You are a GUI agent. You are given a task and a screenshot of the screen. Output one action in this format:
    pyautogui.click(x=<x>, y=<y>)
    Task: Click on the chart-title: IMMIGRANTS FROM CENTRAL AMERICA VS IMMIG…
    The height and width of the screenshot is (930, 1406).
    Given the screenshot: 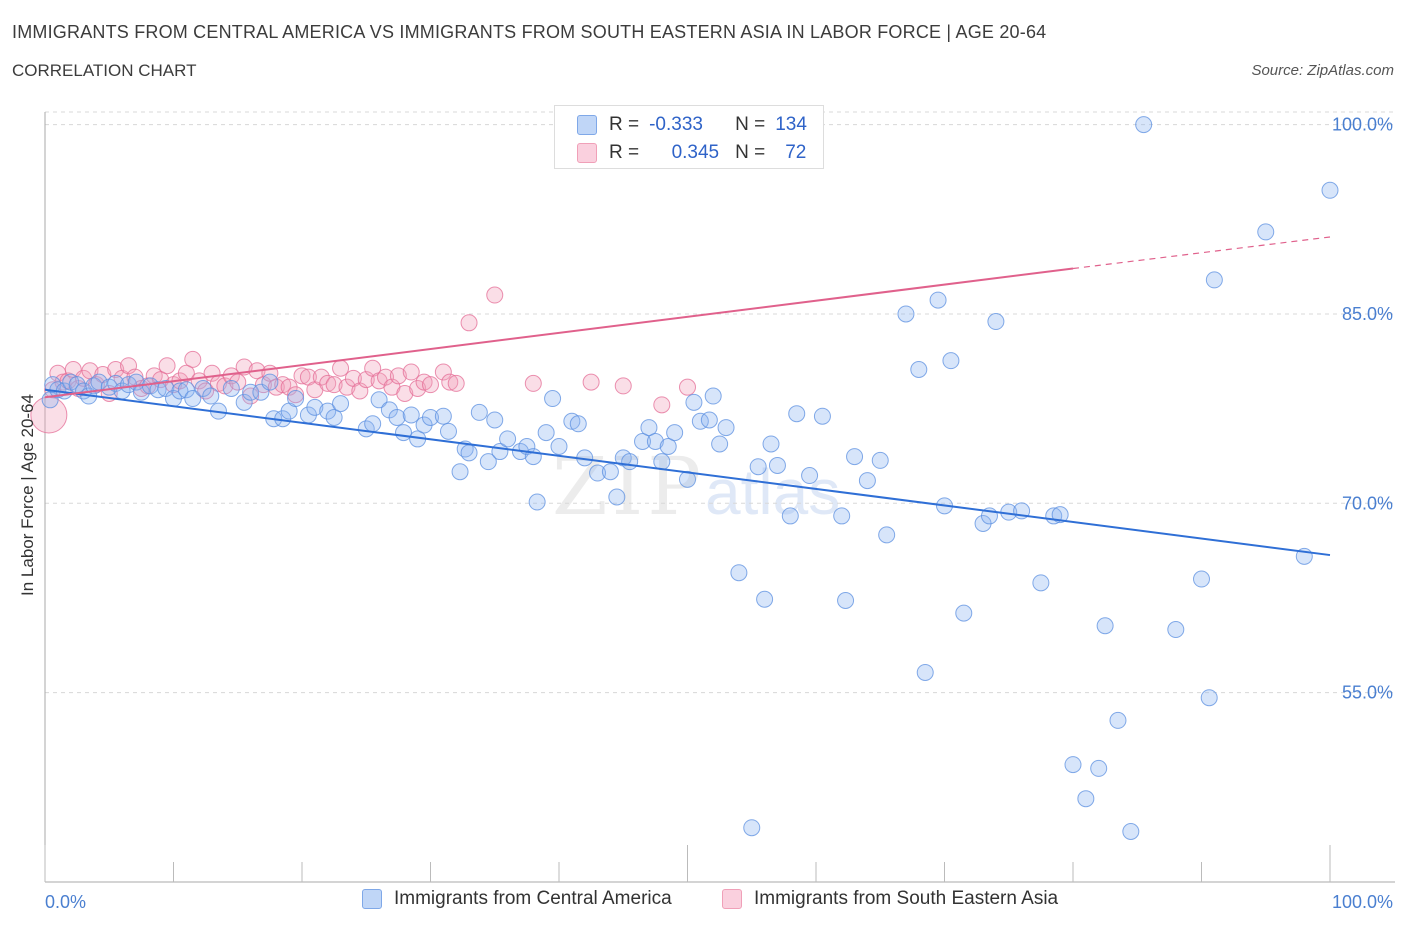 What is the action you would take?
    pyautogui.click(x=529, y=32)
    